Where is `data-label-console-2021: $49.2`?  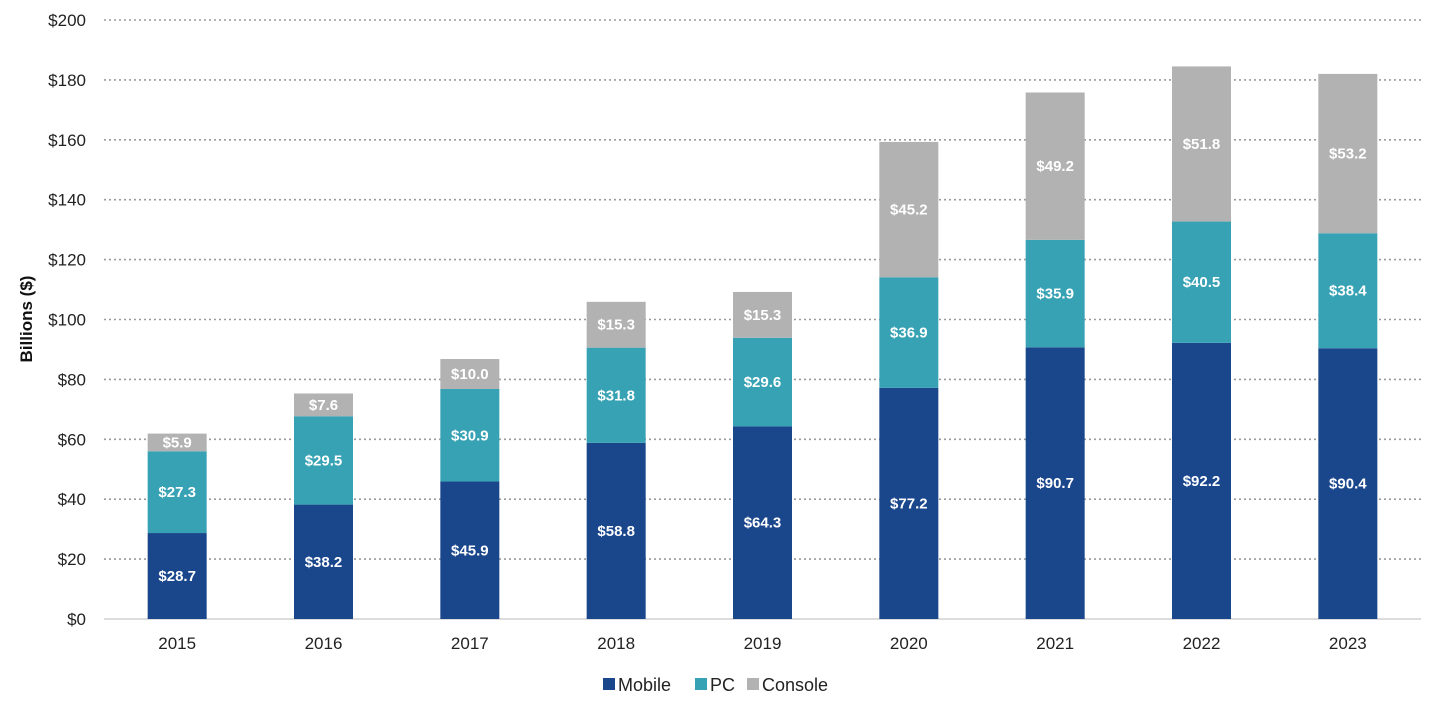 data-label-console-2021: $49.2 is located at coordinates (1055, 166).